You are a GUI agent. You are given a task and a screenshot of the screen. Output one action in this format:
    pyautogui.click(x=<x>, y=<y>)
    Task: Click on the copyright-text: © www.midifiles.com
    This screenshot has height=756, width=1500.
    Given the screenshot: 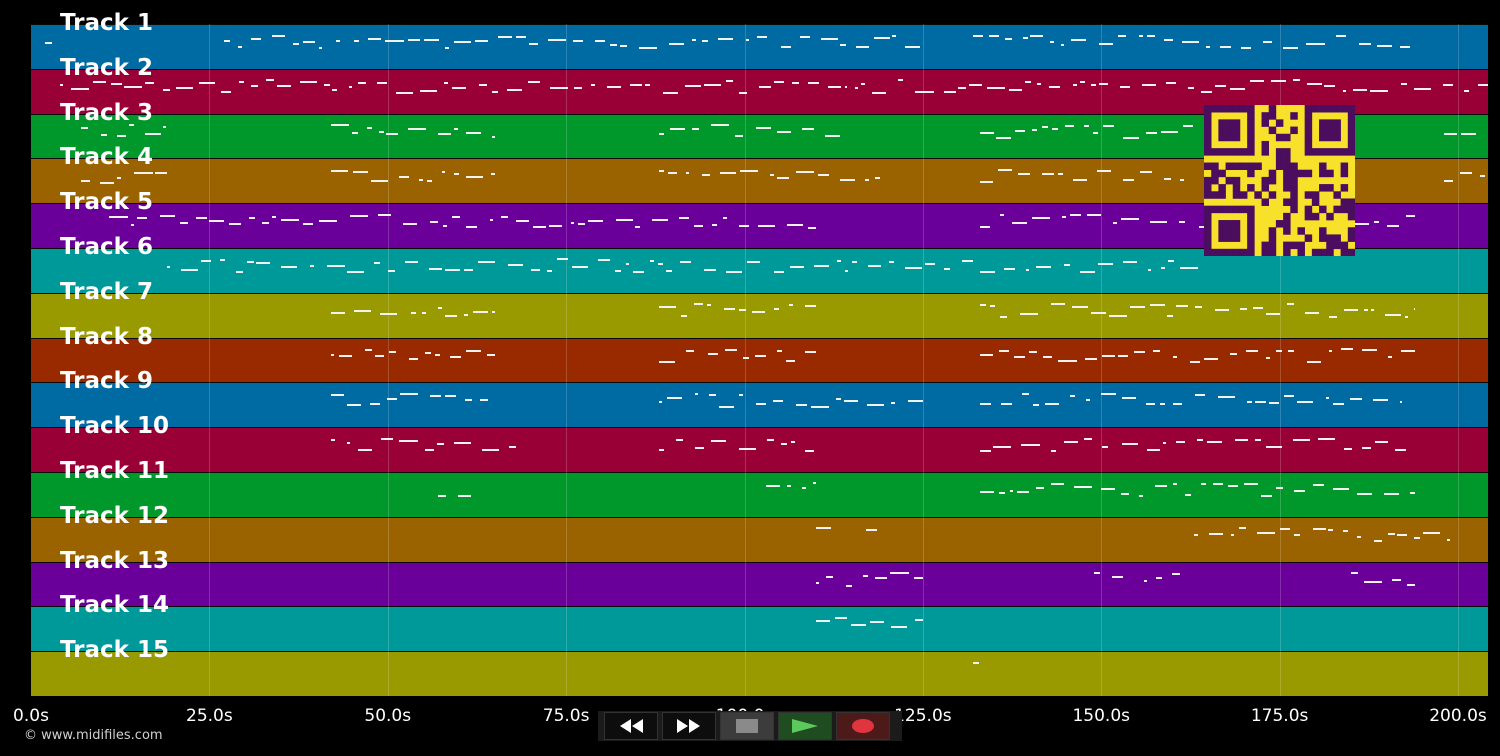 What is the action you would take?
    pyautogui.click(x=93, y=735)
    